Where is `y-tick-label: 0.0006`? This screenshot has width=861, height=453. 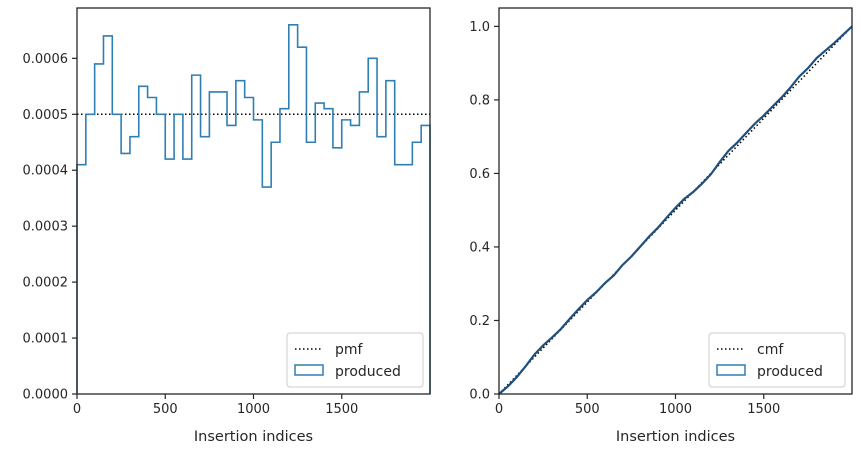 y-tick-label: 0.0006 is located at coordinates (46, 59).